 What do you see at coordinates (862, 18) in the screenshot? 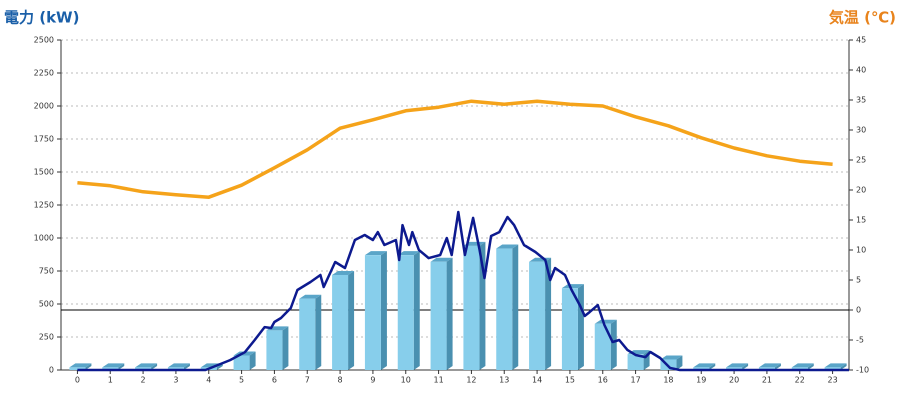
I see `right-axis-title: 気温 (℃)` at bounding box center [862, 18].